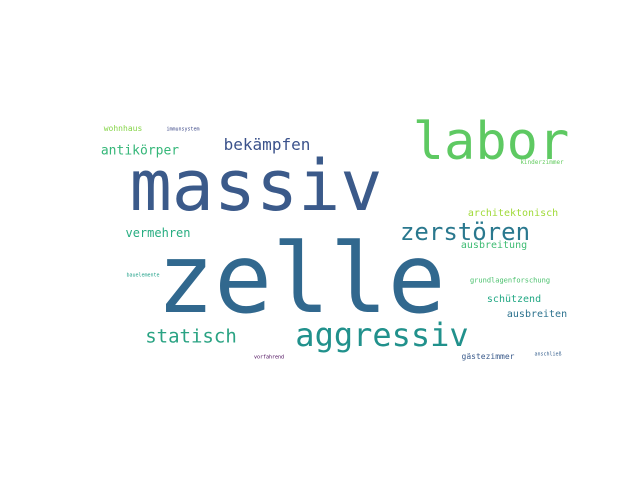 Image resolution: width=640 pixels, height=480 pixels. I want to click on word-schutzend: schützend, so click(514, 299).